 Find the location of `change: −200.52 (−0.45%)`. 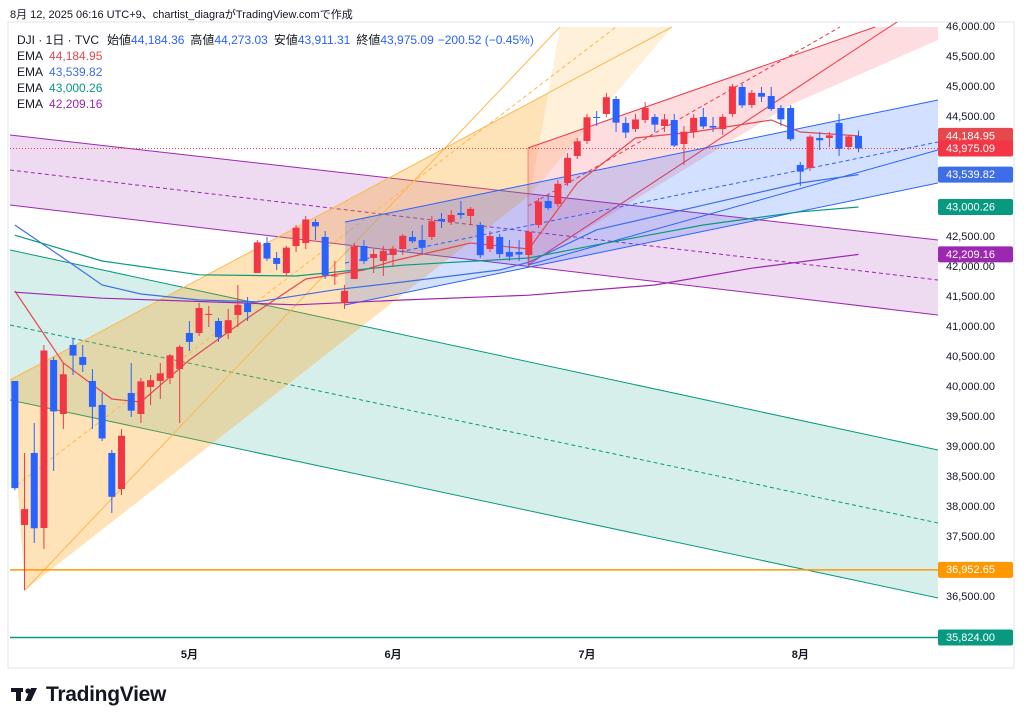

change: −200.52 (−0.45%) is located at coordinates (485, 40).